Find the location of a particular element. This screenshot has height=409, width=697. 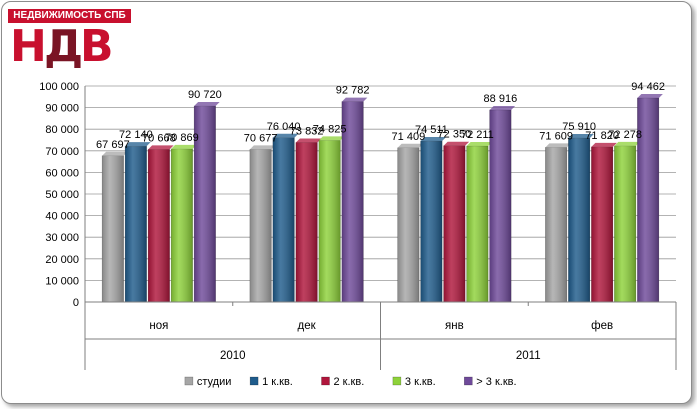

x-tick-label: дек is located at coordinates (307, 326).